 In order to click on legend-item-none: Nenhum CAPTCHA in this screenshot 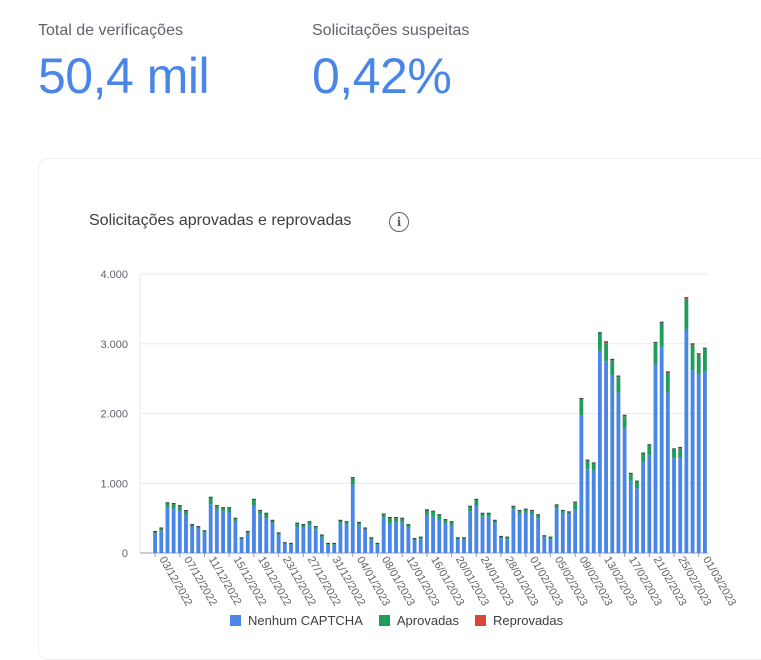, I will do `click(296, 620)`.